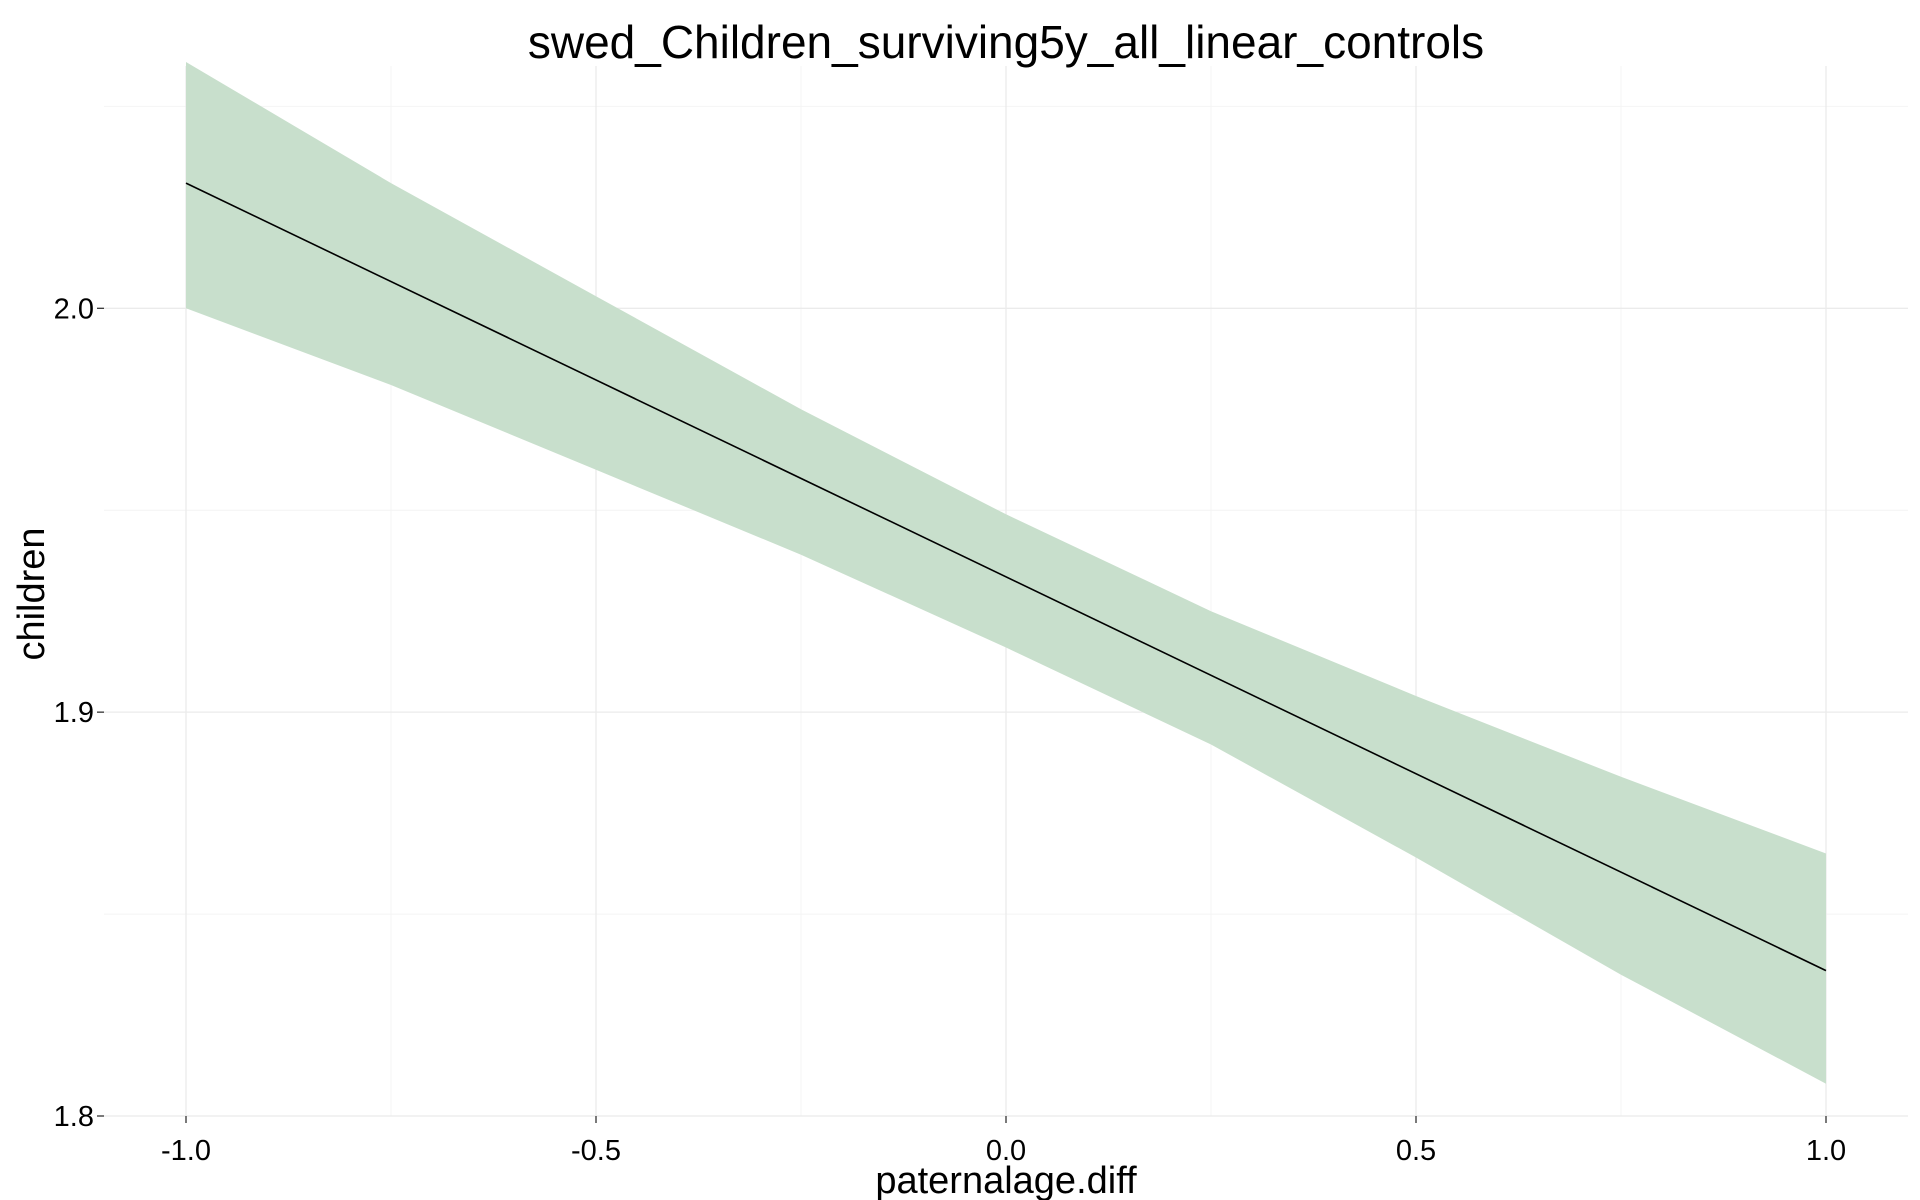 Image resolution: width=1920 pixels, height=1200 pixels. What do you see at coordinates (1826, 1151) in the screenshot?
I see `x-tick-label: 1.0` at bounding box center [1826, 1151].